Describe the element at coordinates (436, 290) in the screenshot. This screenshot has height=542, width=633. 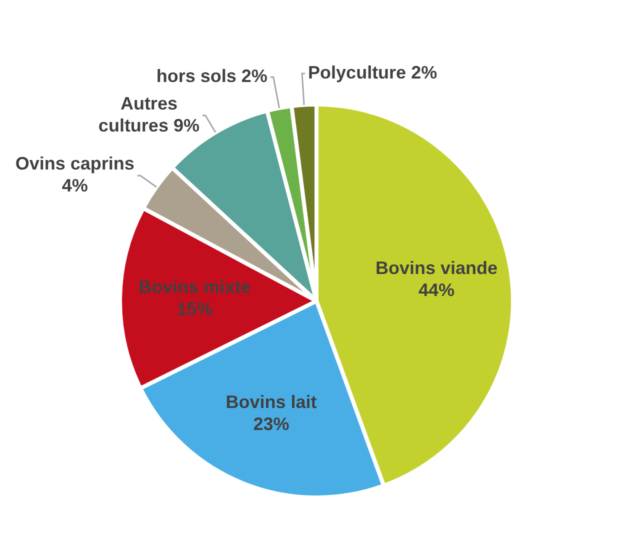
I see `data-label: 44%` at that location.